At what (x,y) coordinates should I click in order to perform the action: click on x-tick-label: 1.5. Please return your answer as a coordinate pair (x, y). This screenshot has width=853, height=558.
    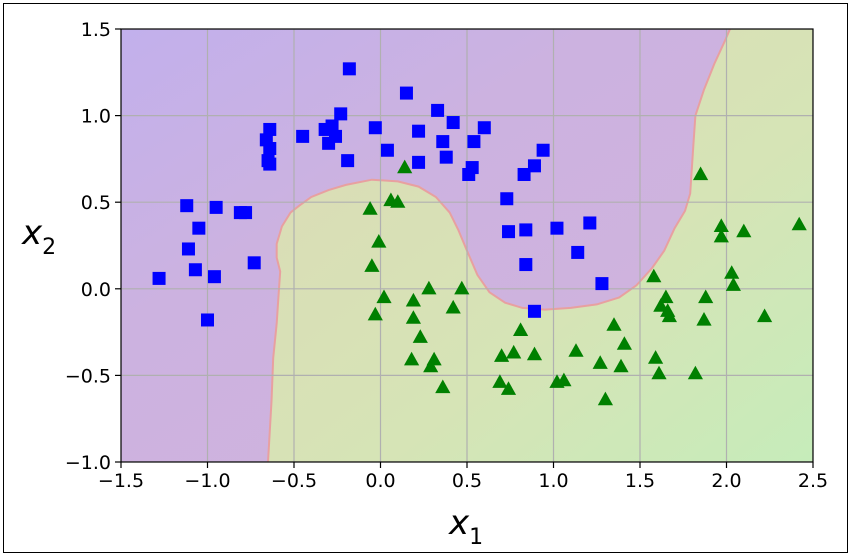
    Looking at the image, I should click on (640, 481).